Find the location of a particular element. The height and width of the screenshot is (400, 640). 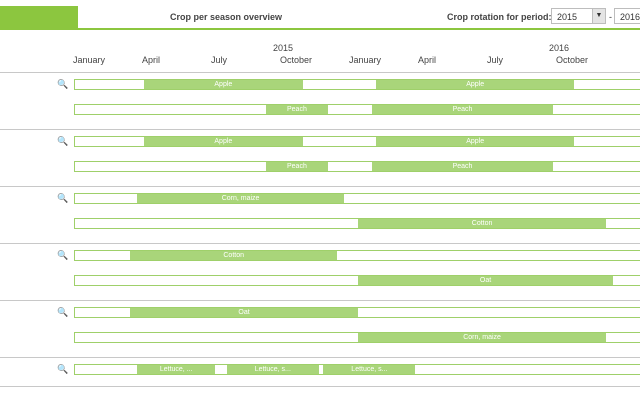

period-to-value: 2016 is located at coordinates (630, 17).